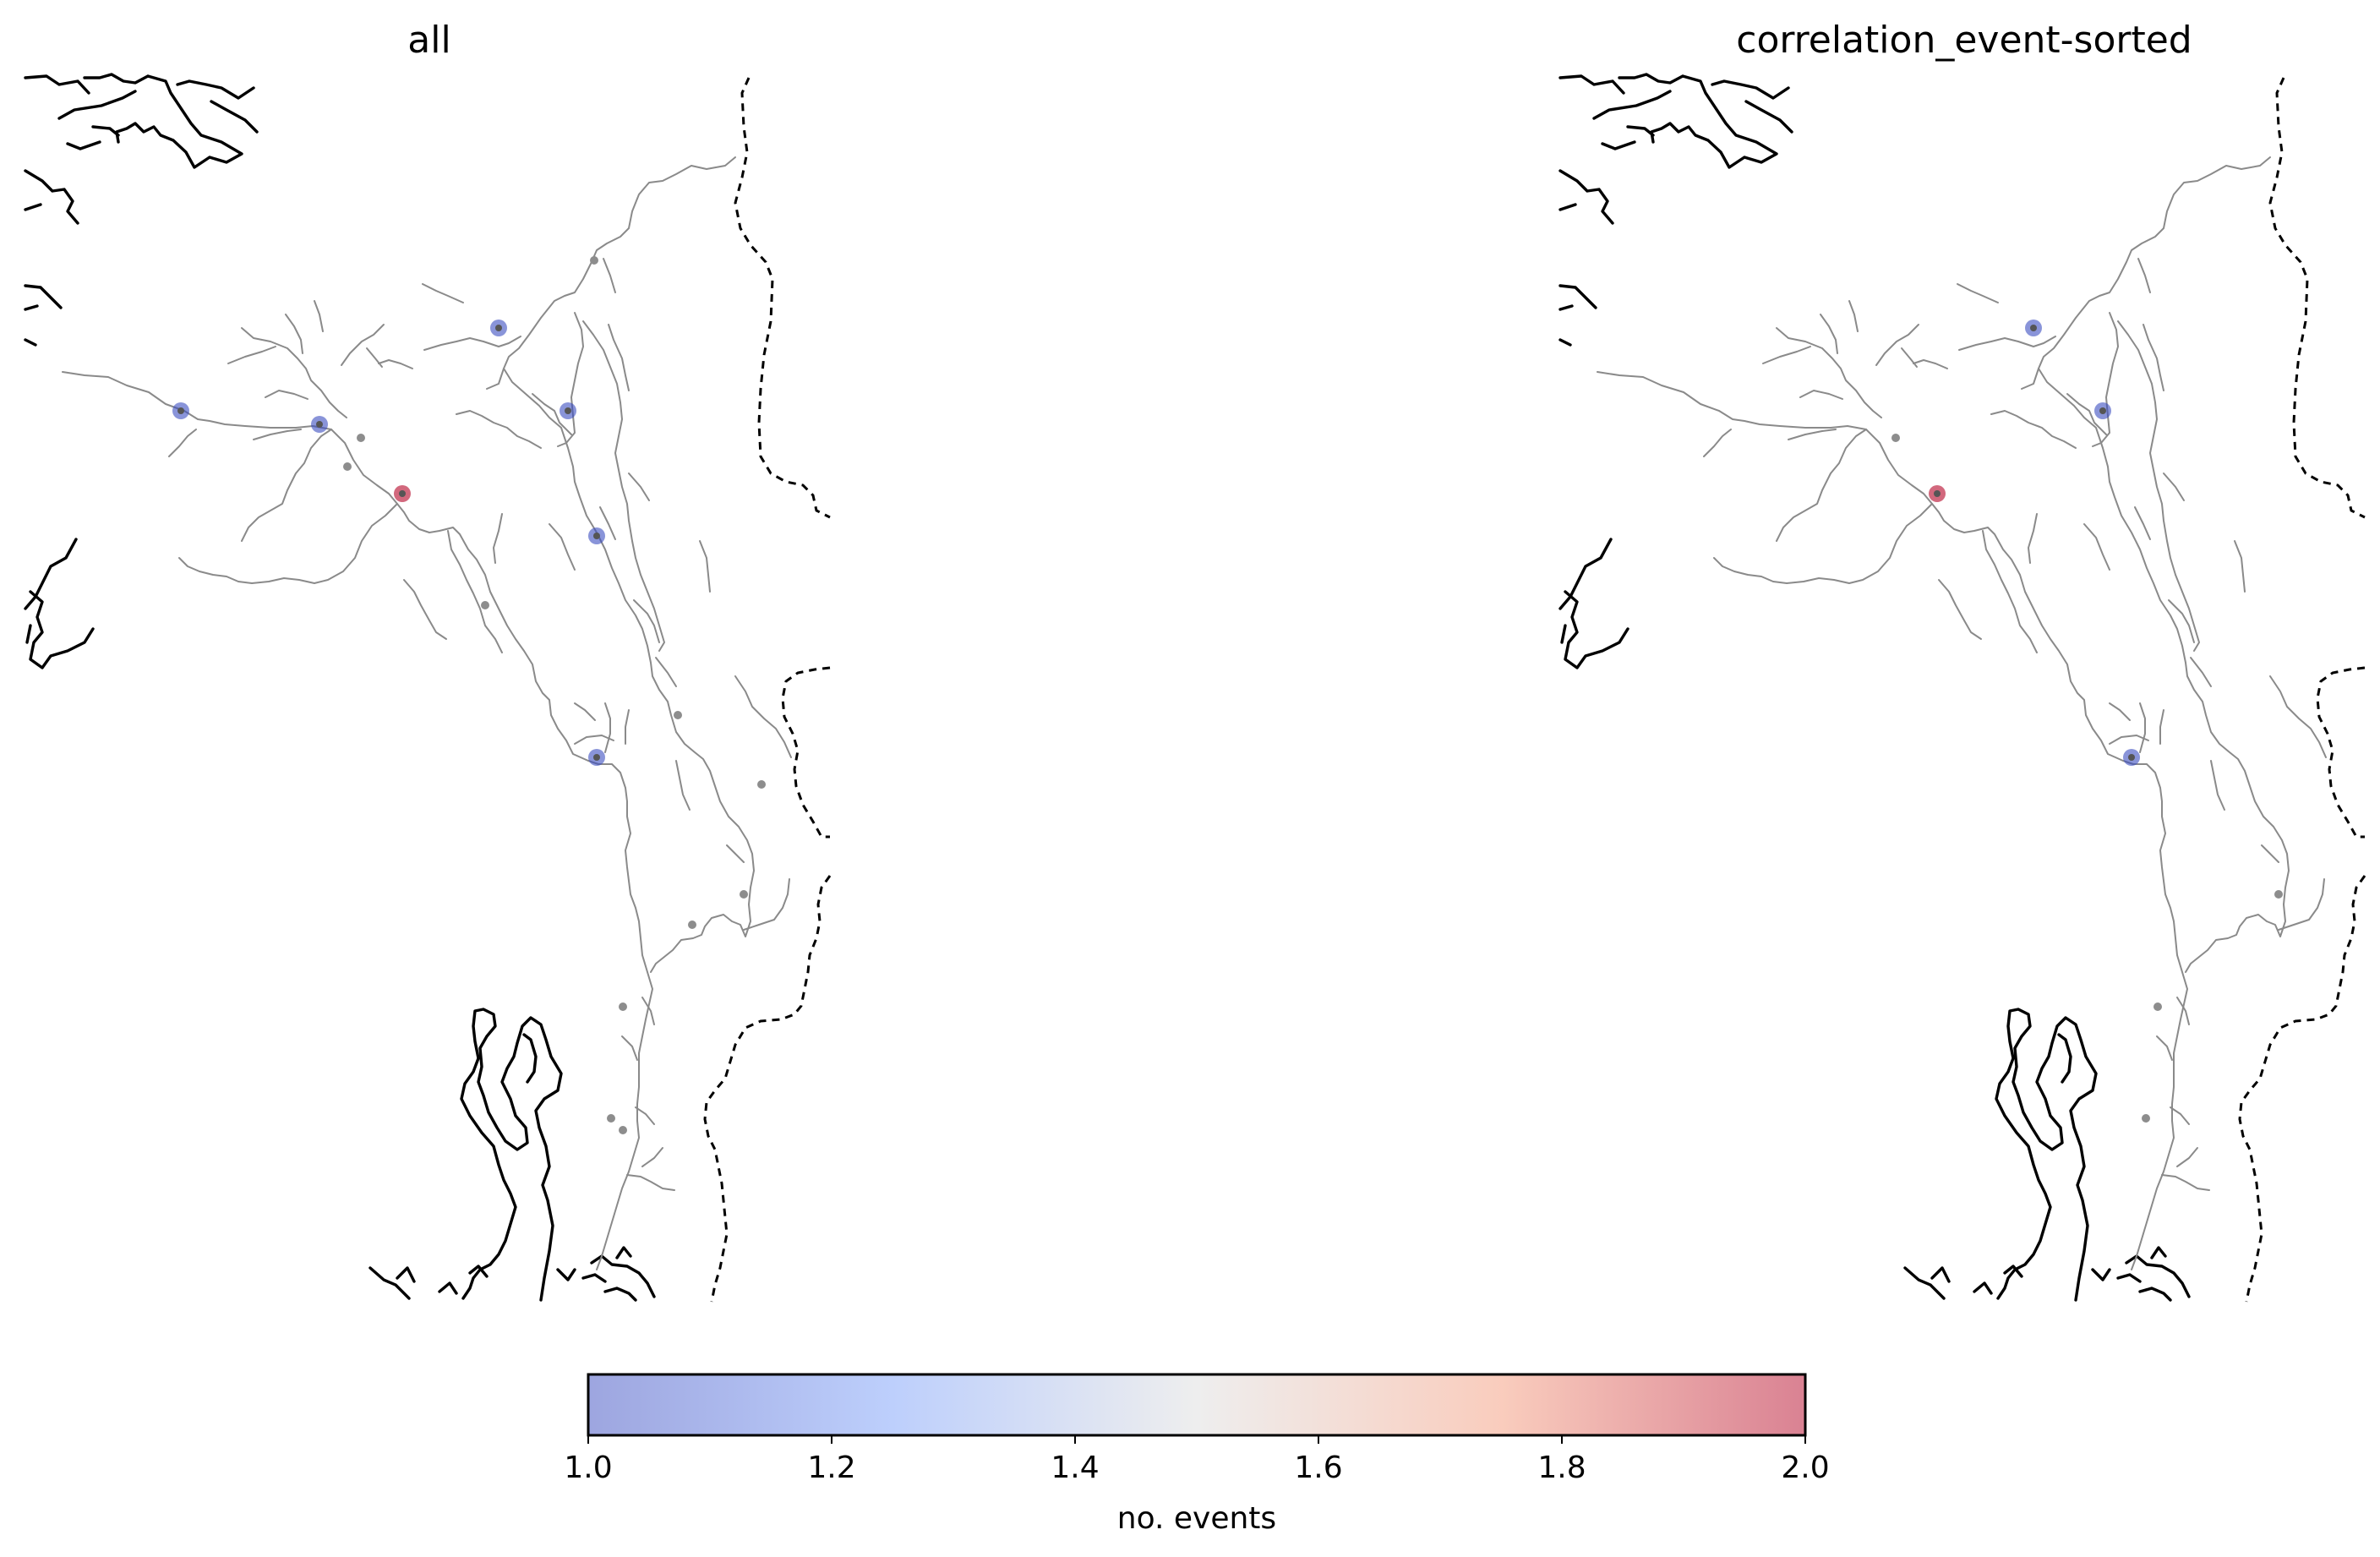 The height and width of the screenshot is (1557, 2380). I want to click on colorbar-gradient, so click(1197, 1405).